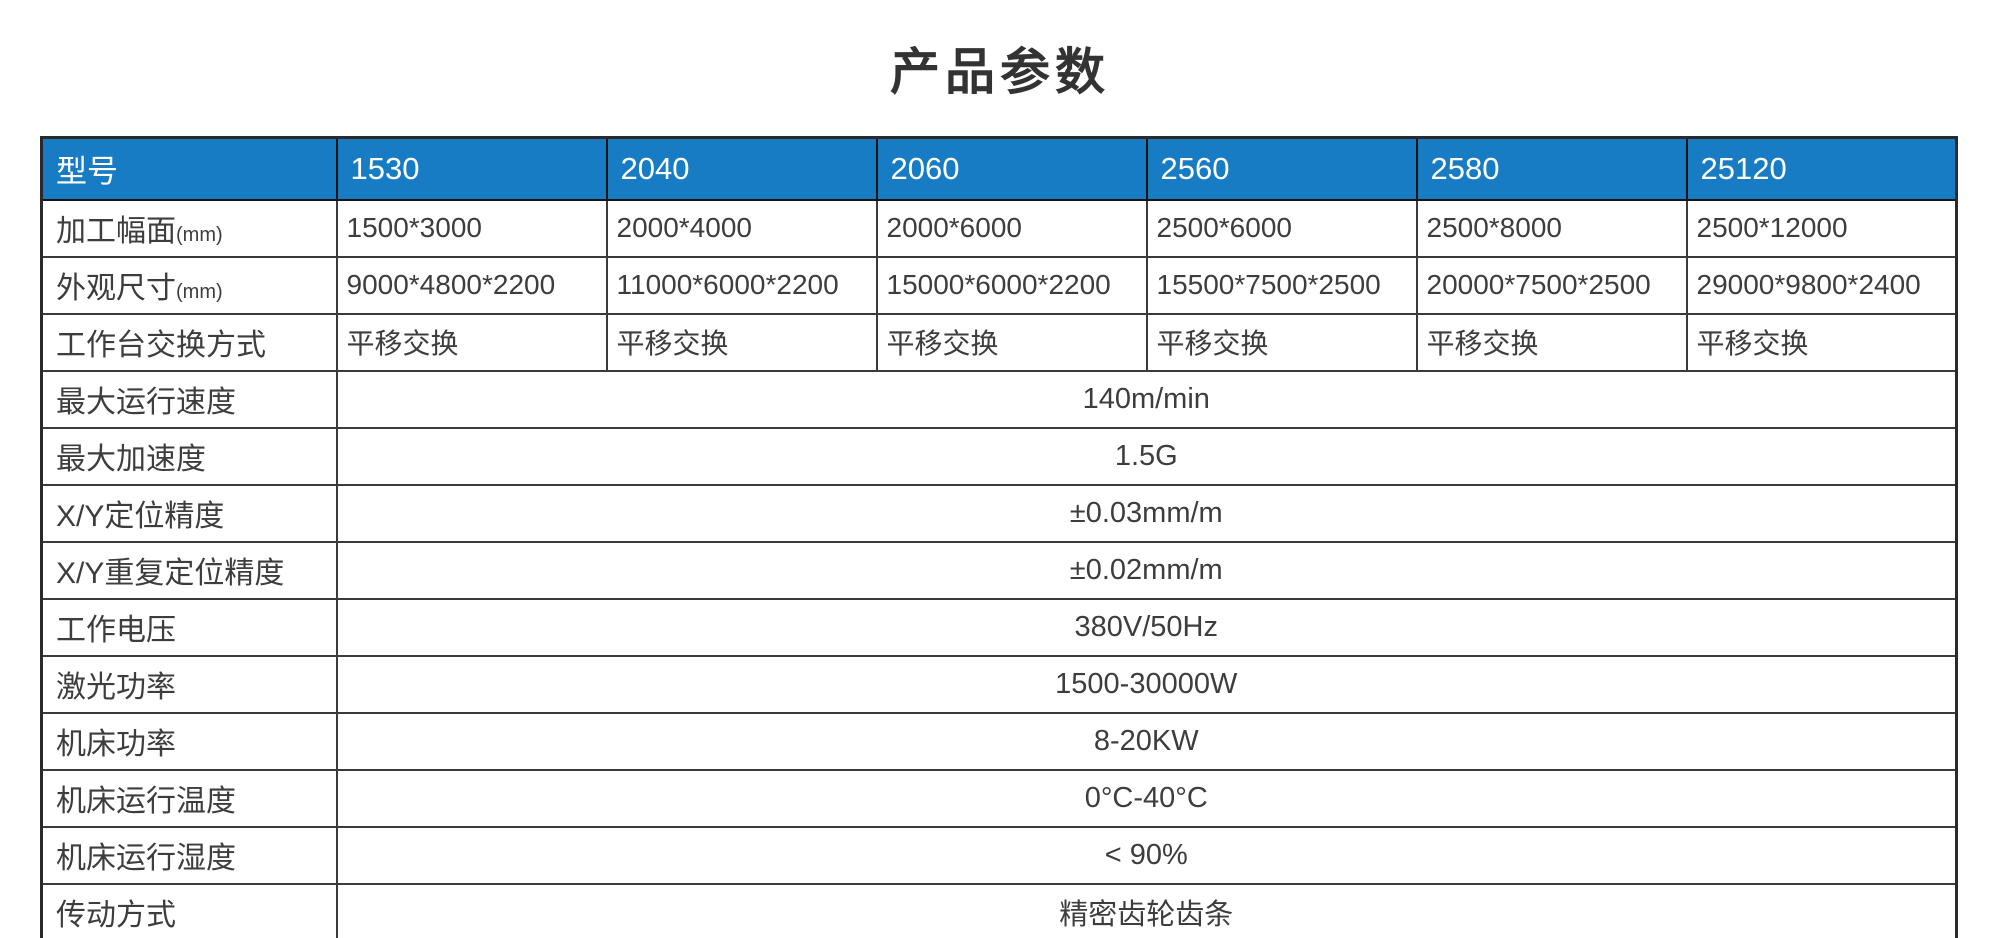 The height and width of the screenshot is (938, 2000). I want to click on table-row-working-voltage: 工作电压 380V/50Hz, so click(999, 627).